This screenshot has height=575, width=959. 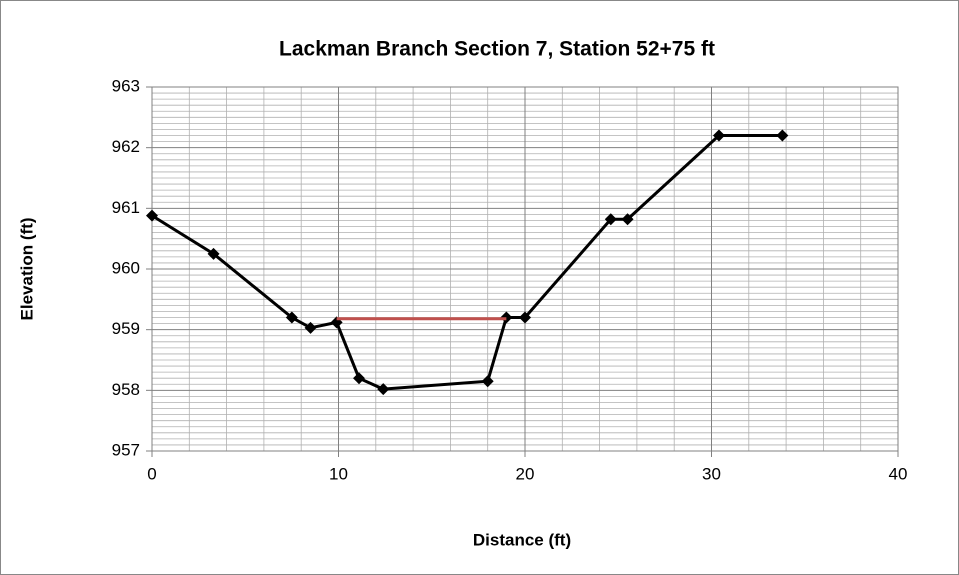 I want to click on x-tick-label: 30, so click(x=711, y=473).